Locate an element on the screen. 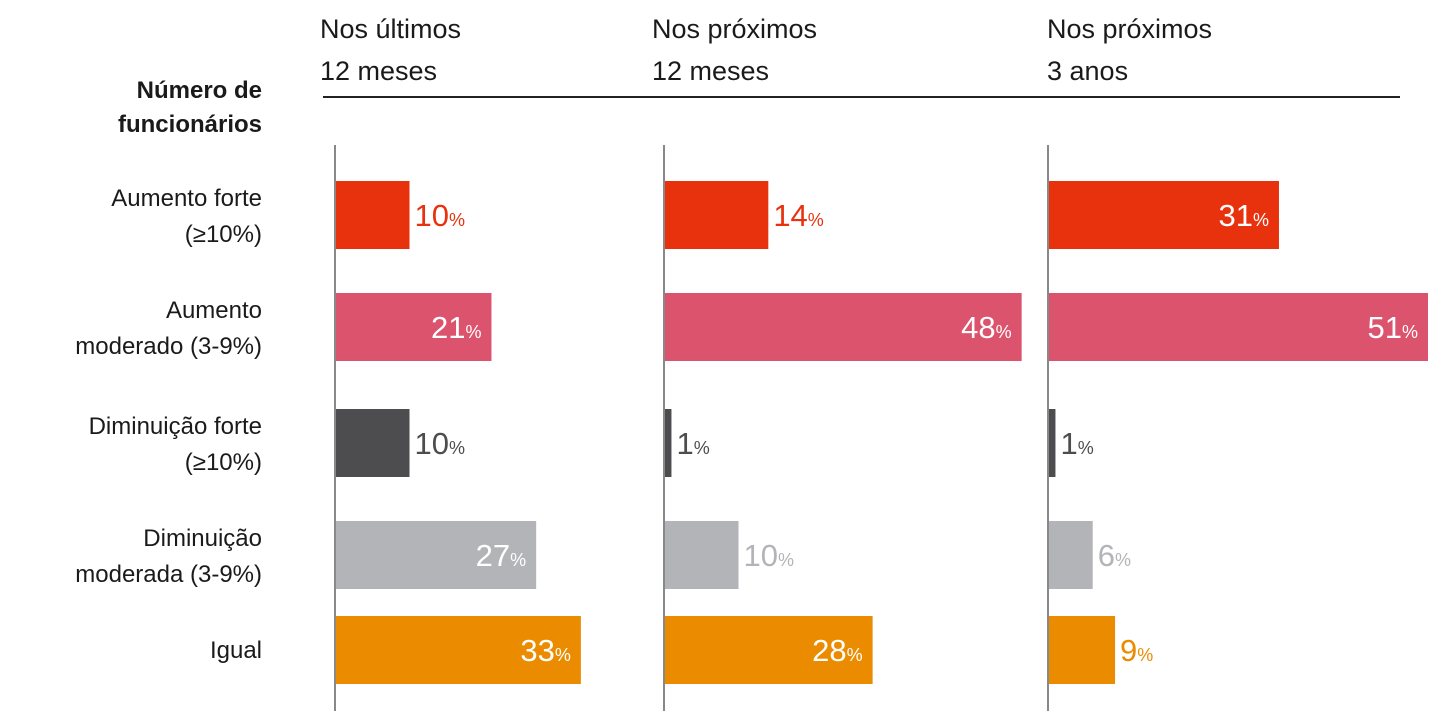 The image size is (1436, 711). value-label: 9% is located at coordinates (1136, 650).